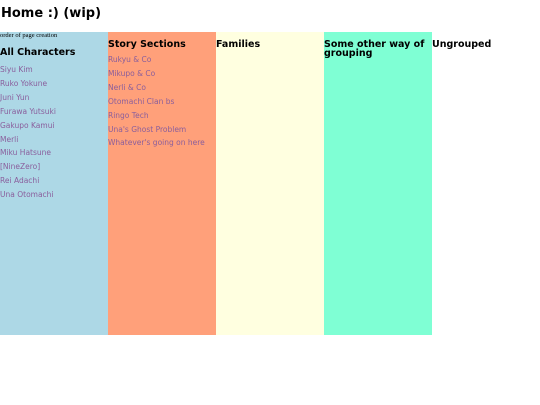 The width and height of the screenshot is (540, 405). I want to click on column-heading: Families, so click(238, 44).